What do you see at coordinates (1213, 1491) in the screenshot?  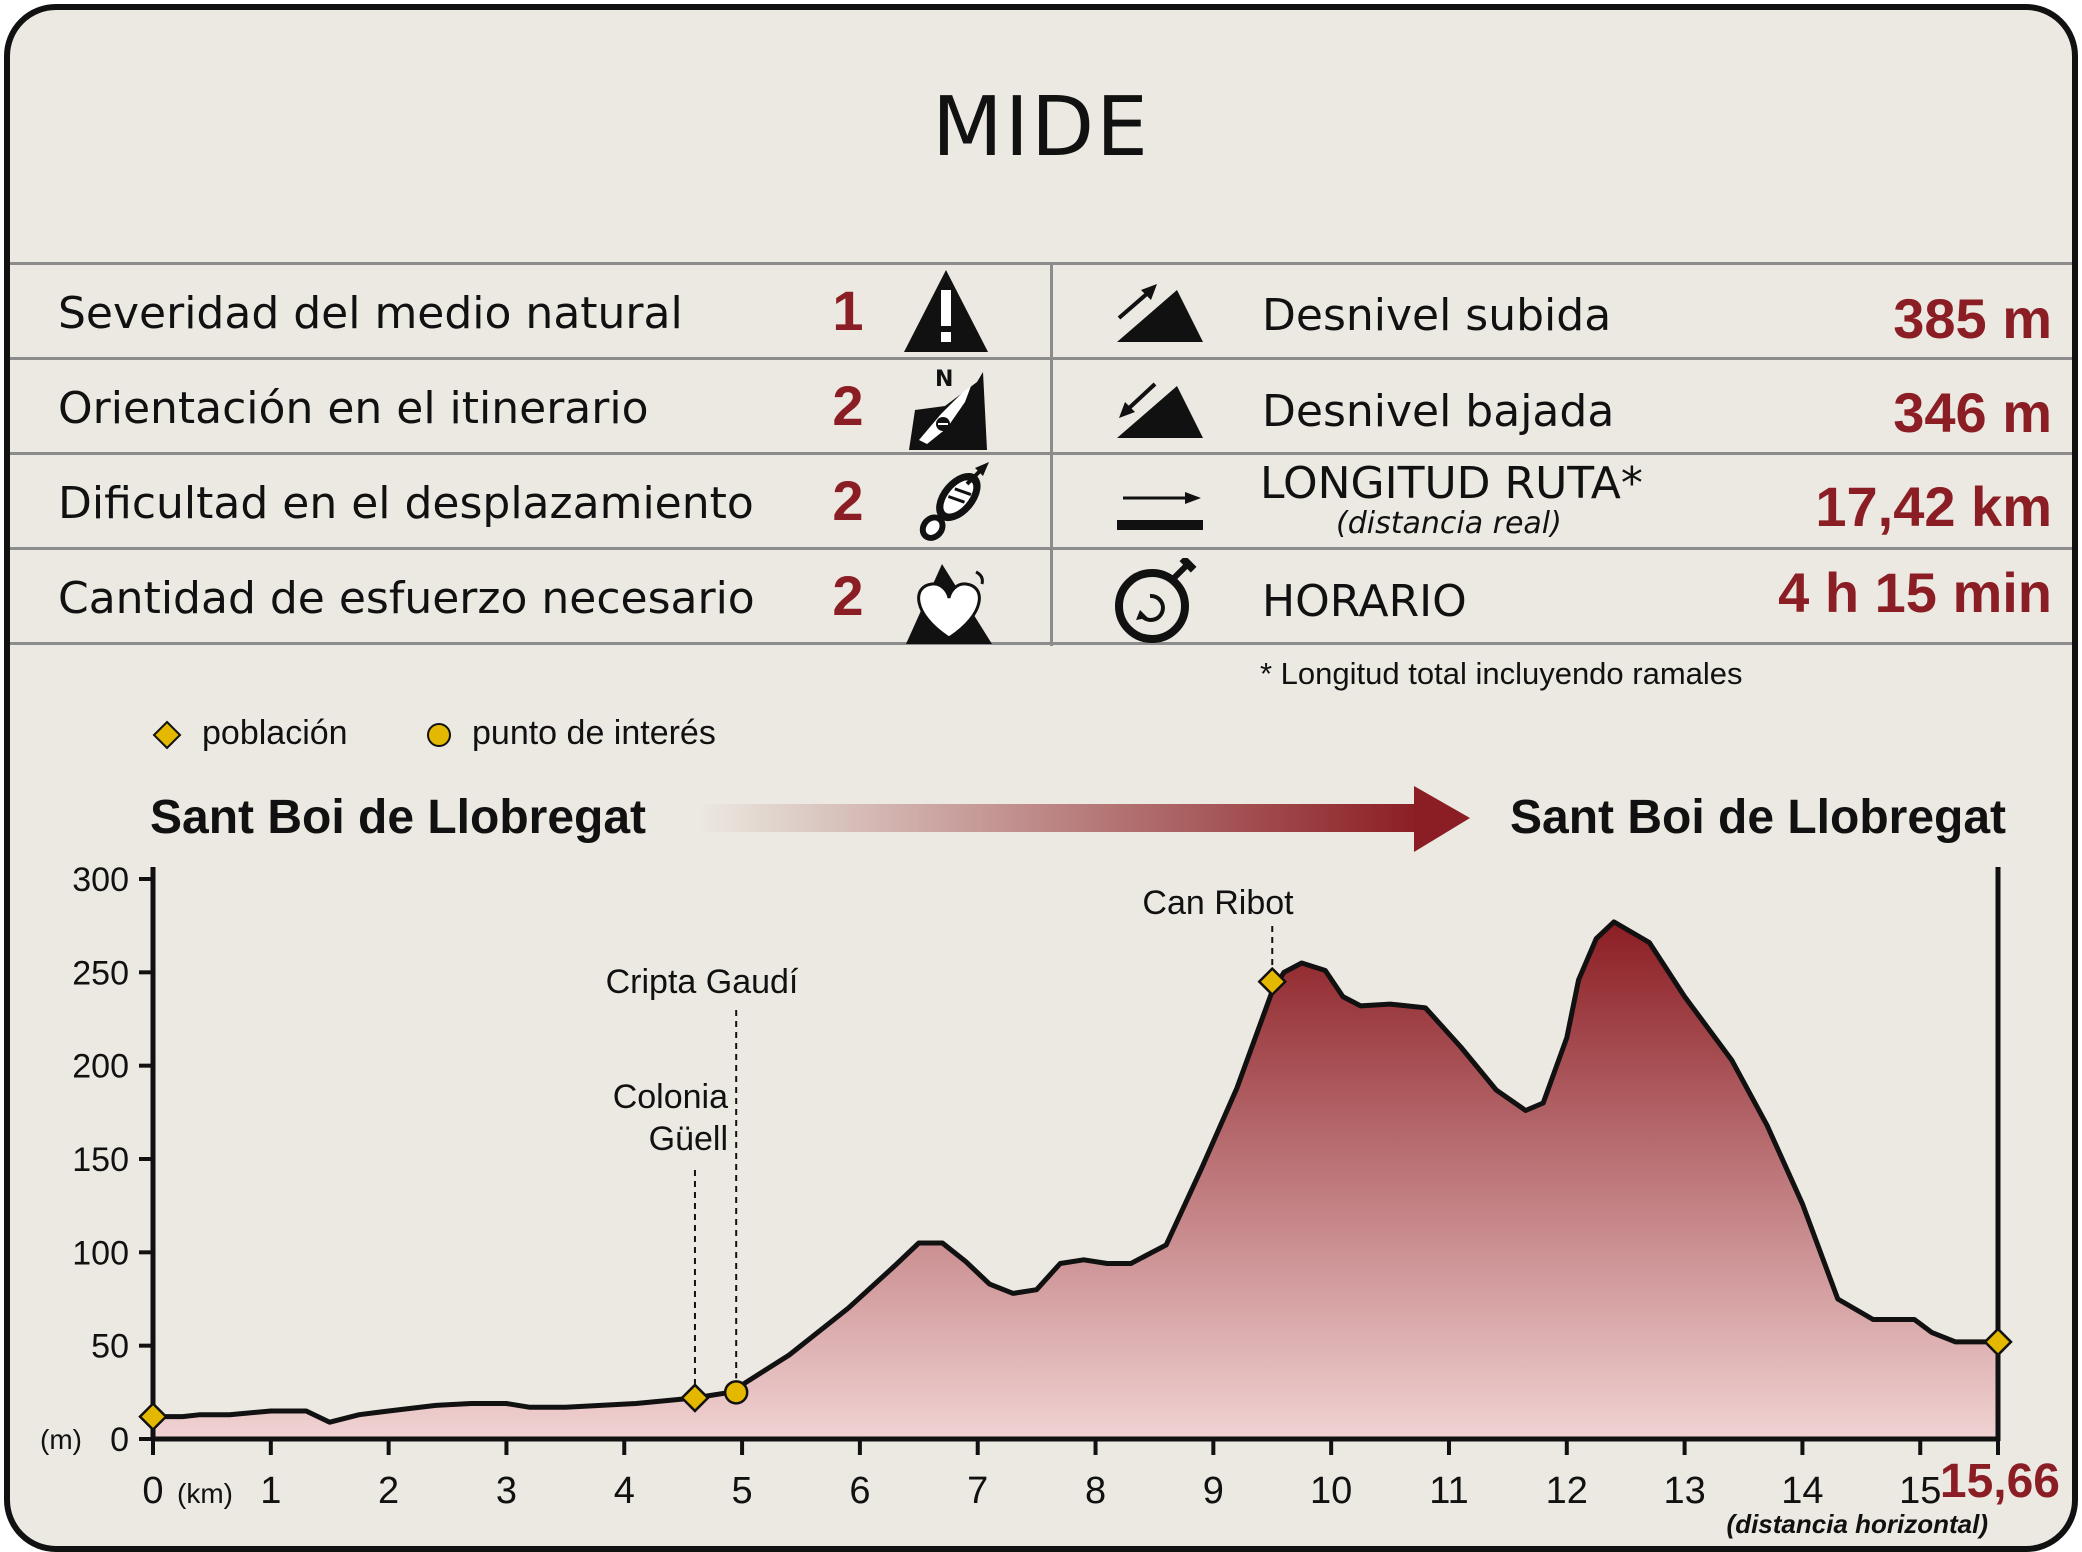 I see `x-tick-label: 9` at bounding box center [1213, 1491].